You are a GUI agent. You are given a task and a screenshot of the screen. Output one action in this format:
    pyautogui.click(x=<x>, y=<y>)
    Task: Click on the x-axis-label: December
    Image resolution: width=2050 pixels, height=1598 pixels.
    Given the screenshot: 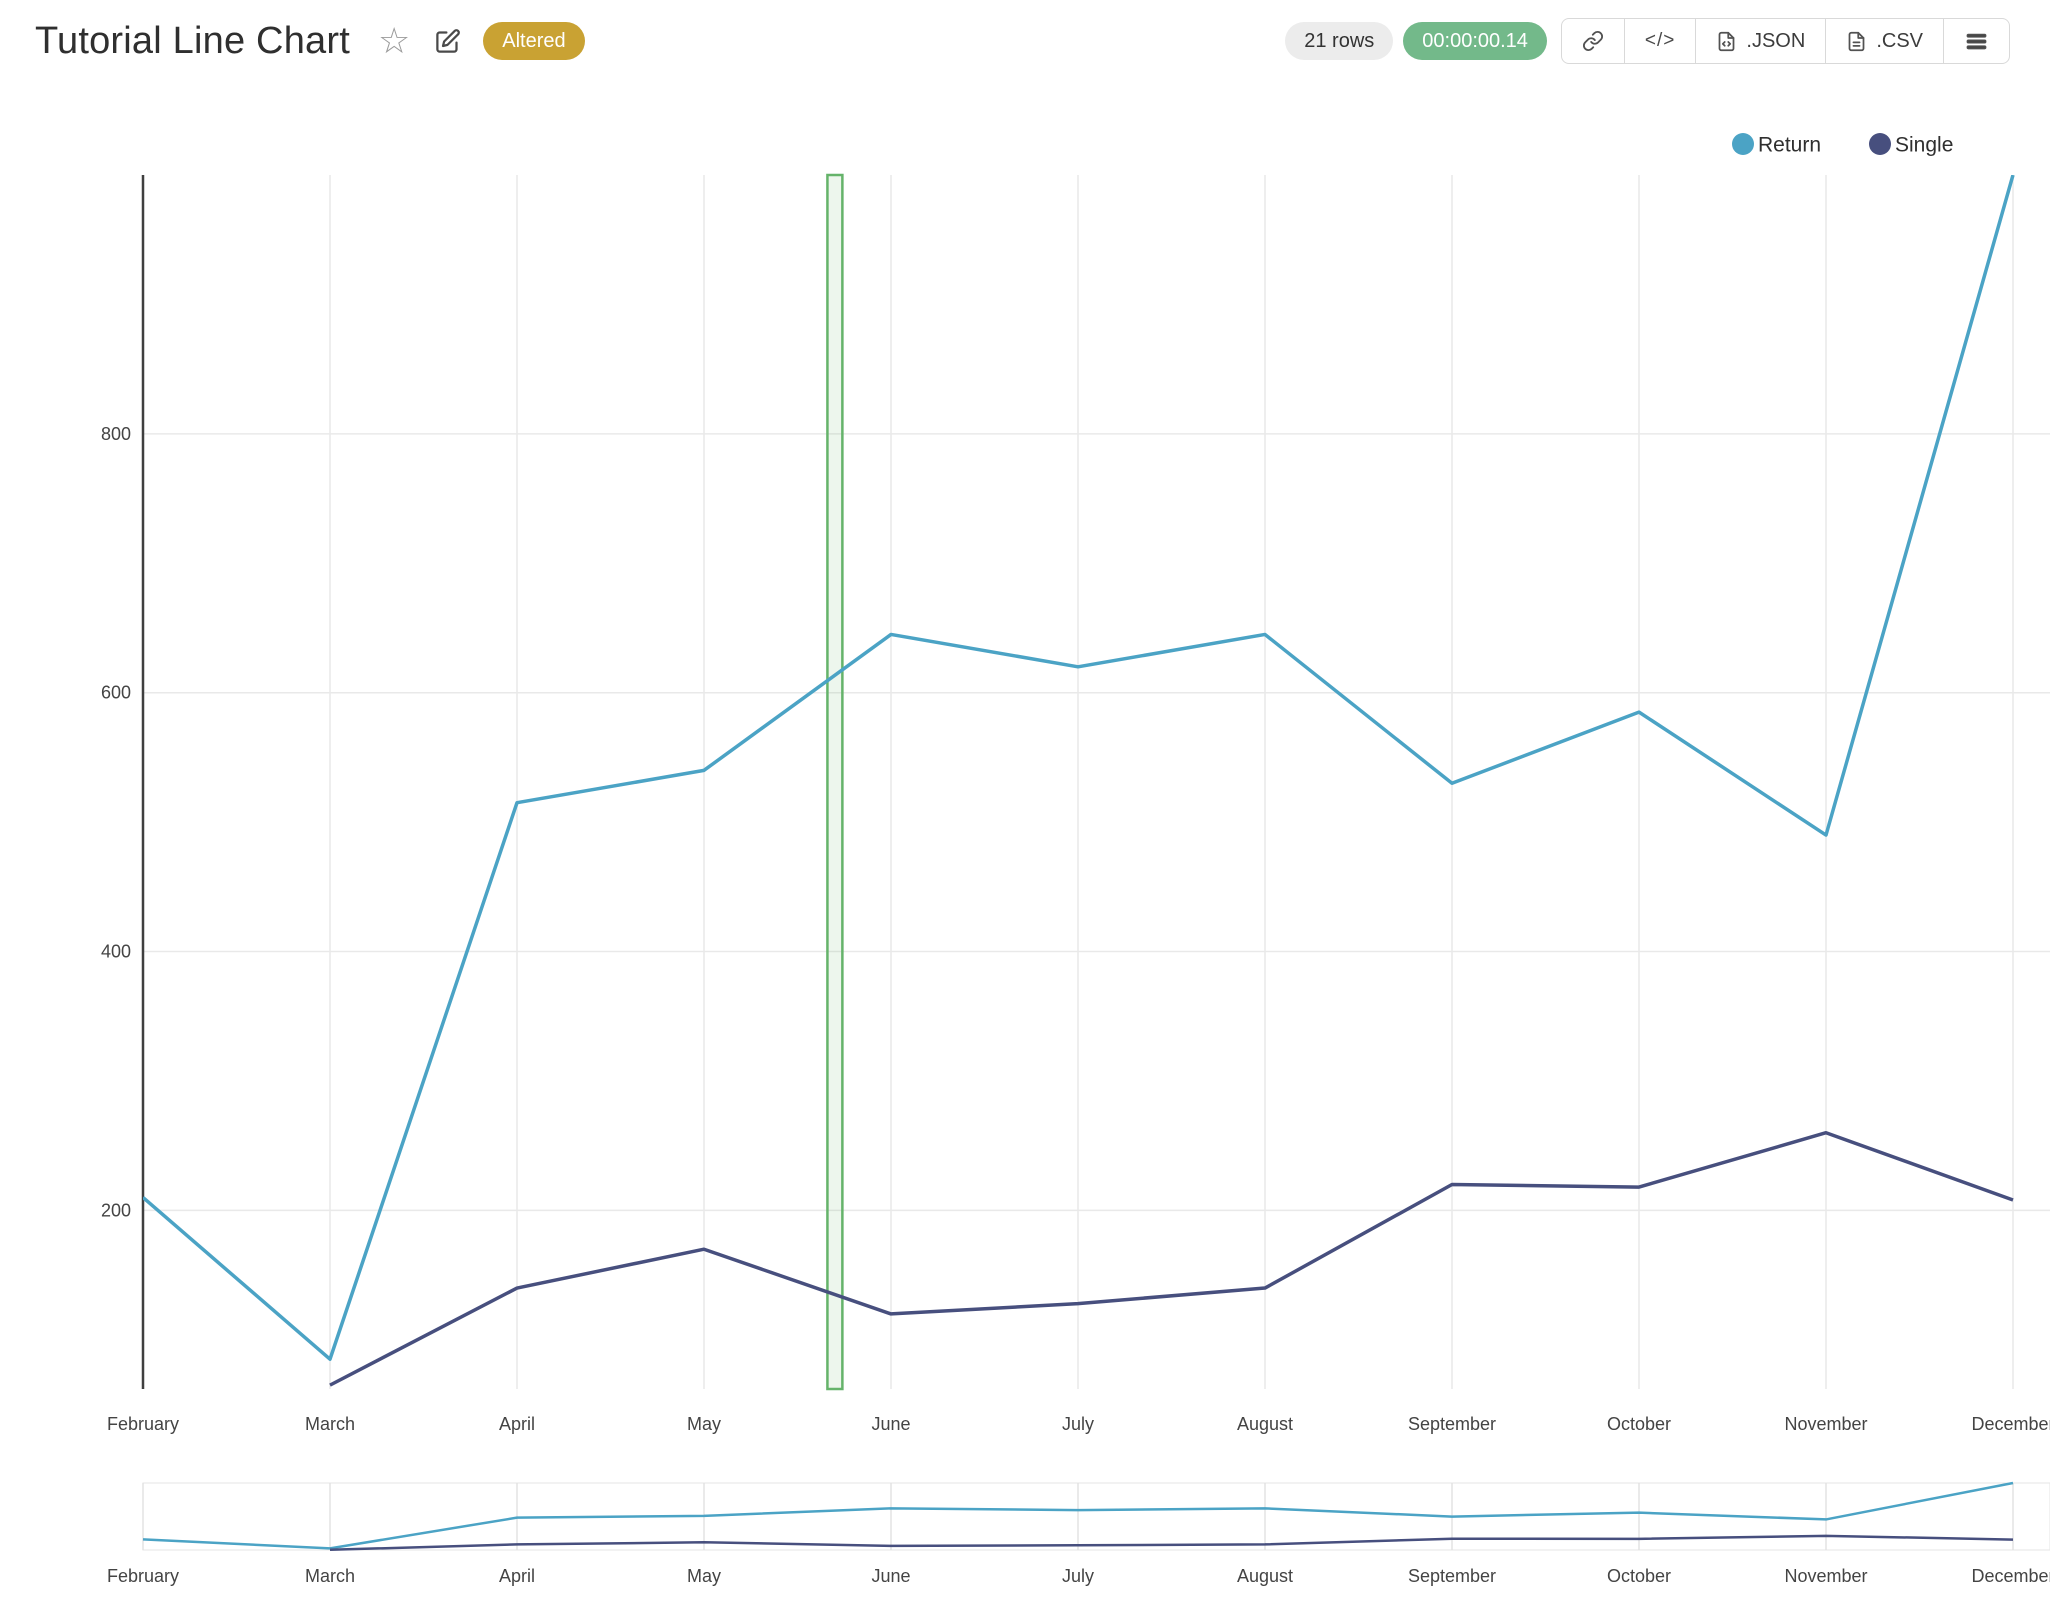 What is the action you would take?
    pyautogui.click(x=2010, y=1424)
    